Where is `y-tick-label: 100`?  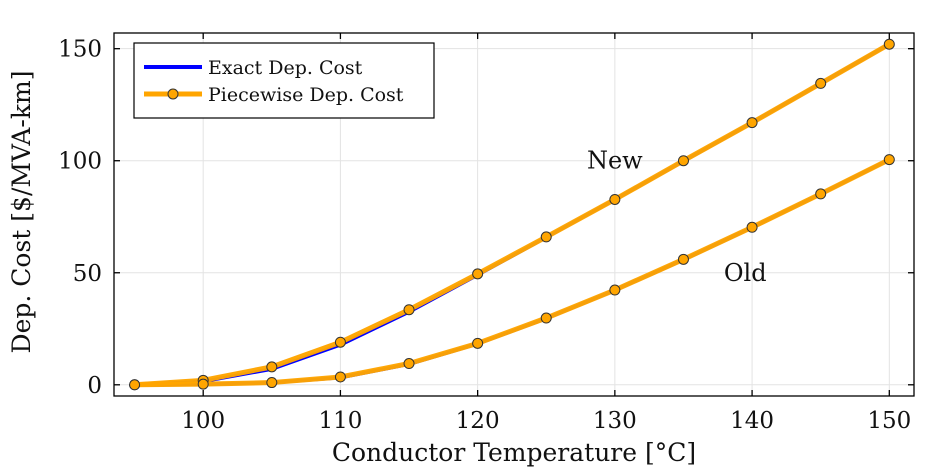 y-tick-label: 100 is located at coordinates (80, 162).